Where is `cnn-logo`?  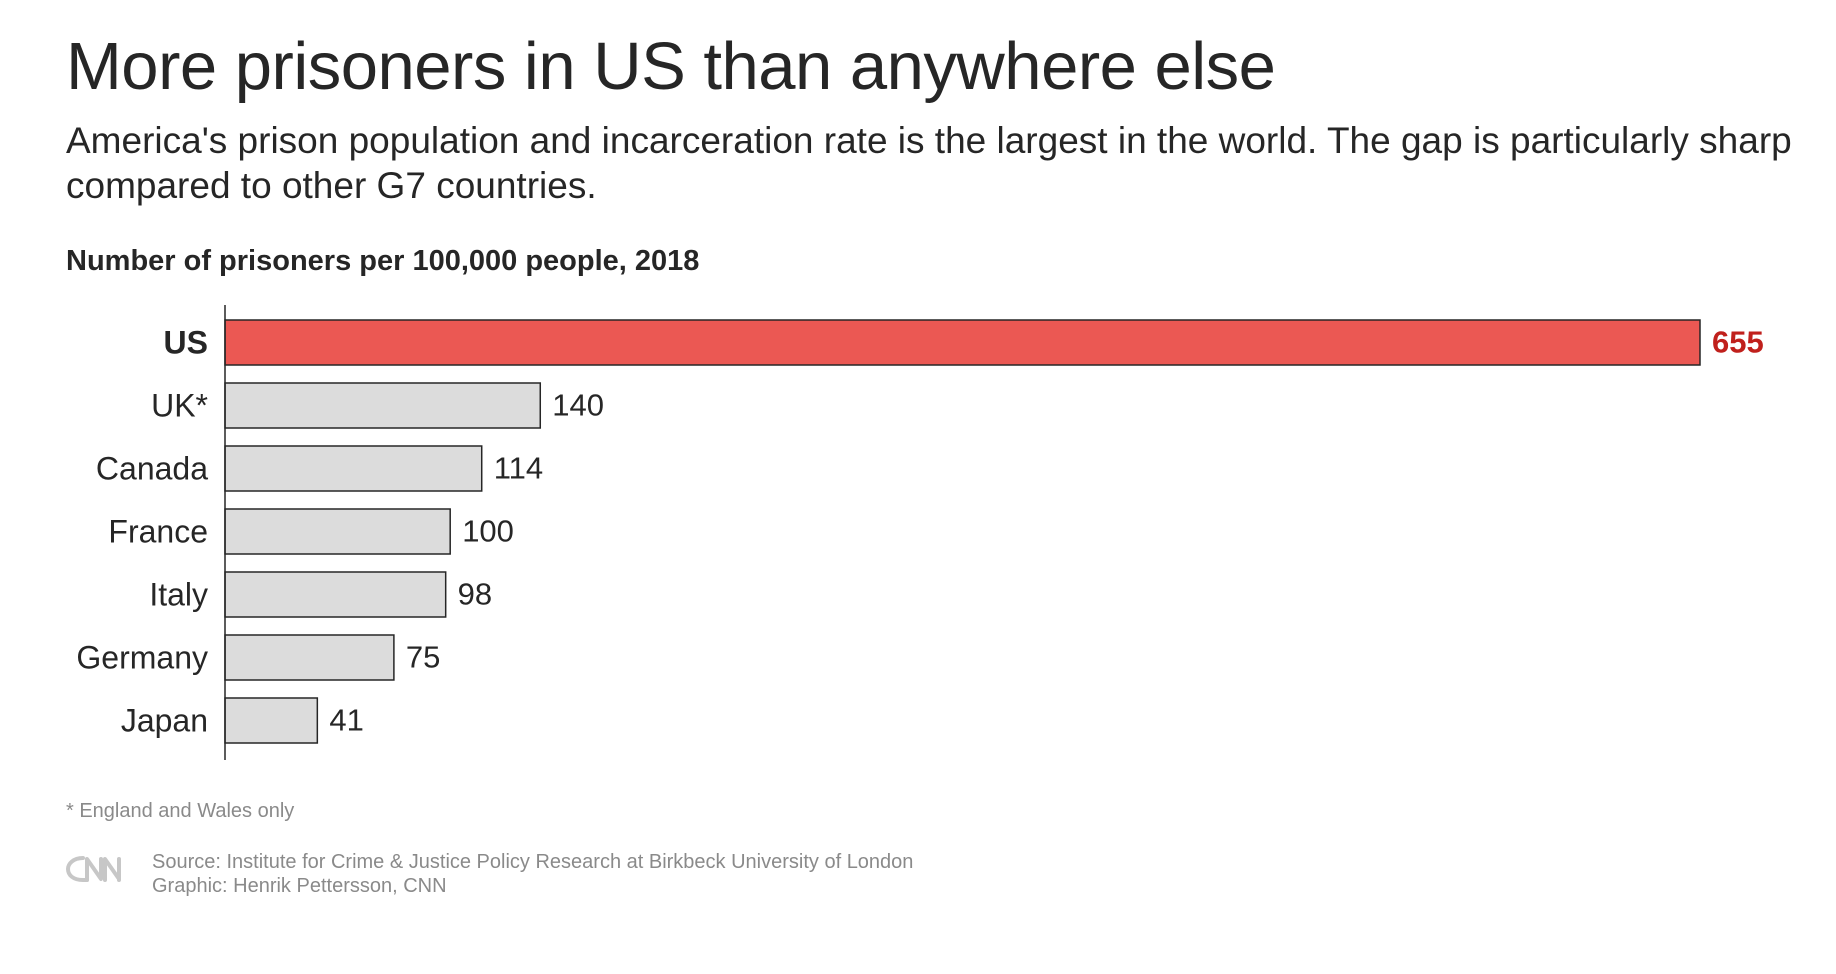
cnn-logo is located at coordinates (98, 869).